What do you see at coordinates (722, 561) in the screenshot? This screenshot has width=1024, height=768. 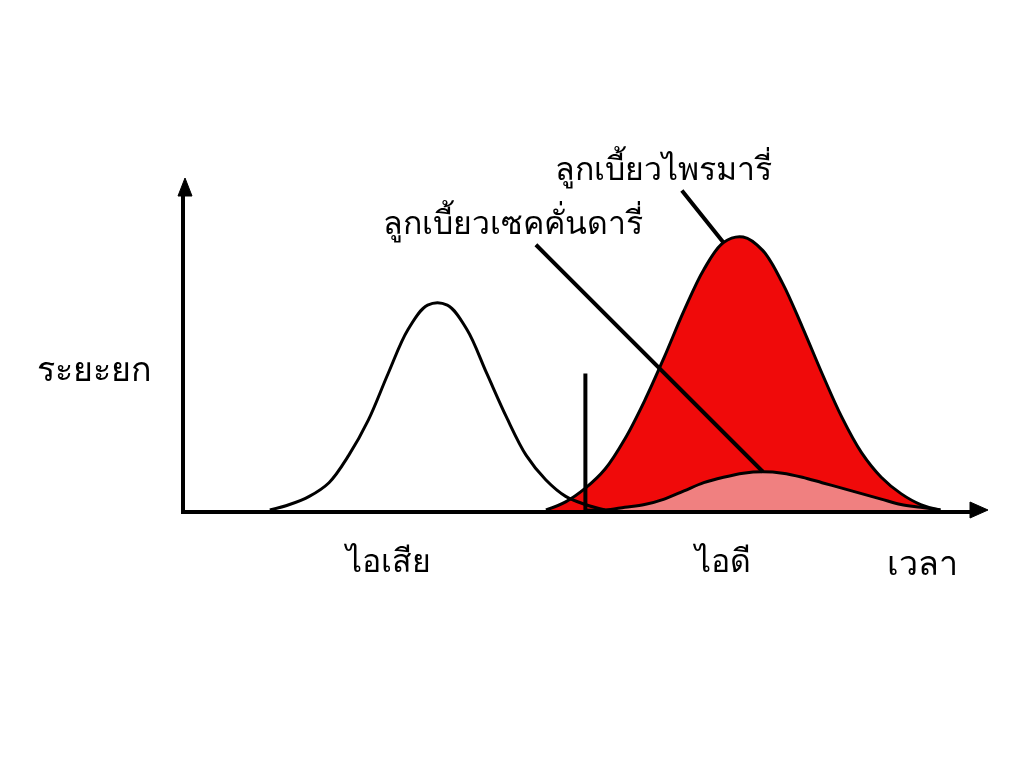 I see `x-tick-label: ไอดี` at bounding box center [722, 561].